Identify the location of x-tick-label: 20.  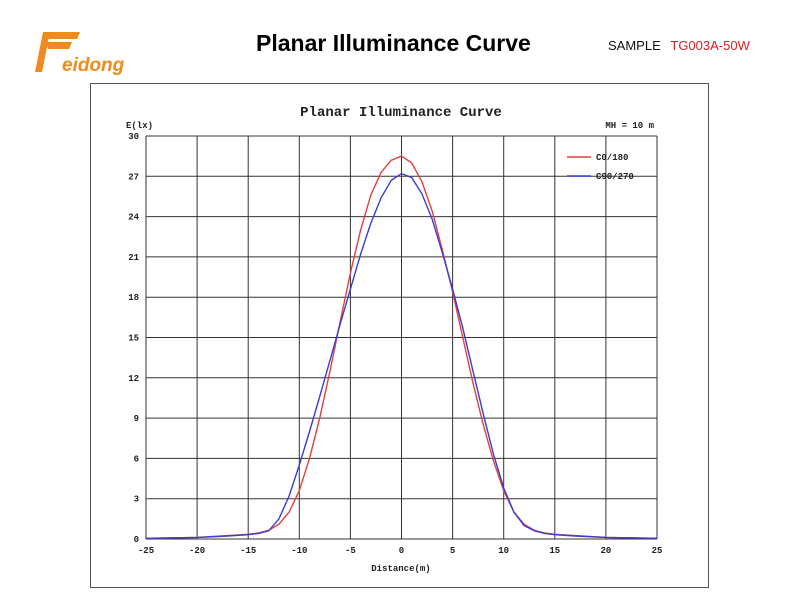
(605, 551).